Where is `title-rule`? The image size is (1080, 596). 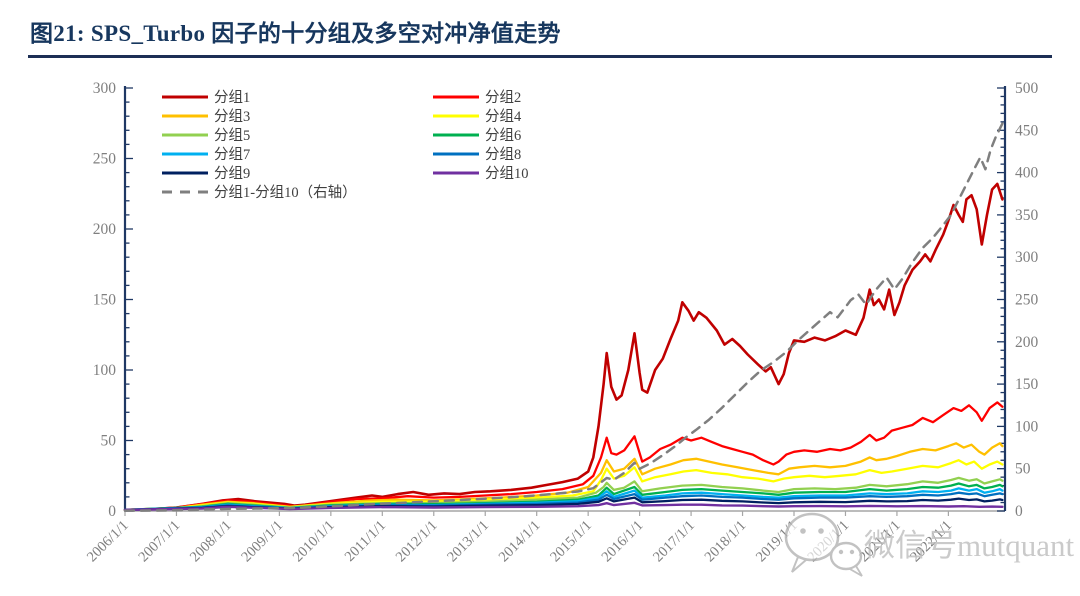
title-rule is located at coordinates (540, 56).